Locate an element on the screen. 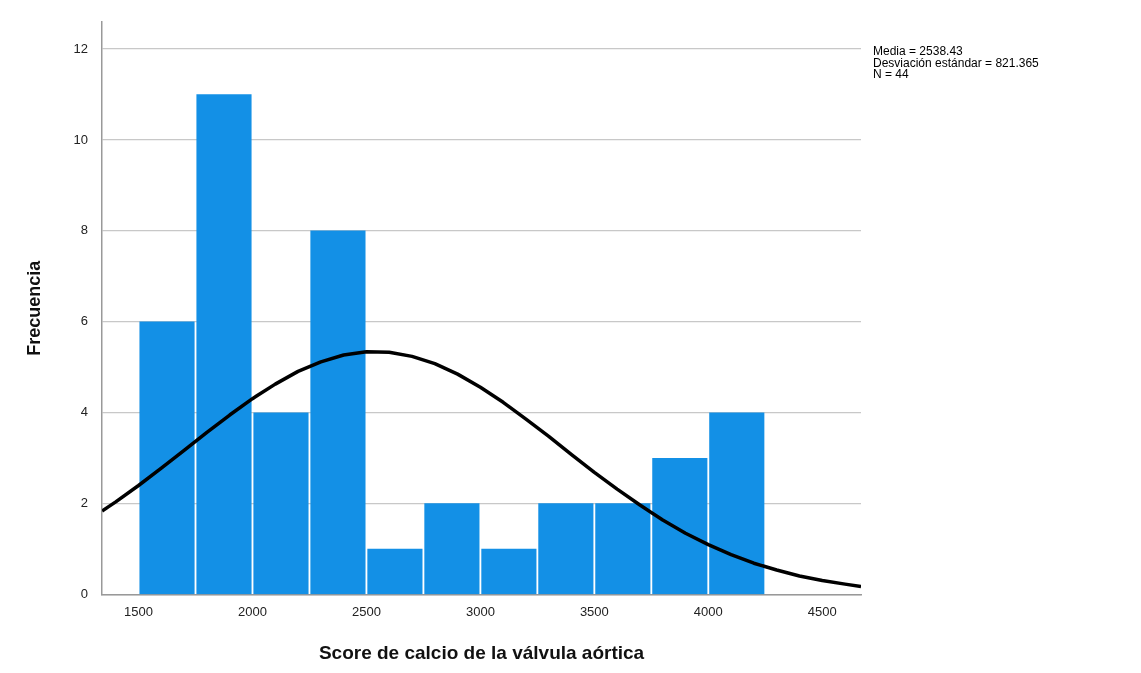 Image resolution: width=1141 pixels, height=673 pixels. x-tick-label: 1500 is located at coordinates (138, 611).